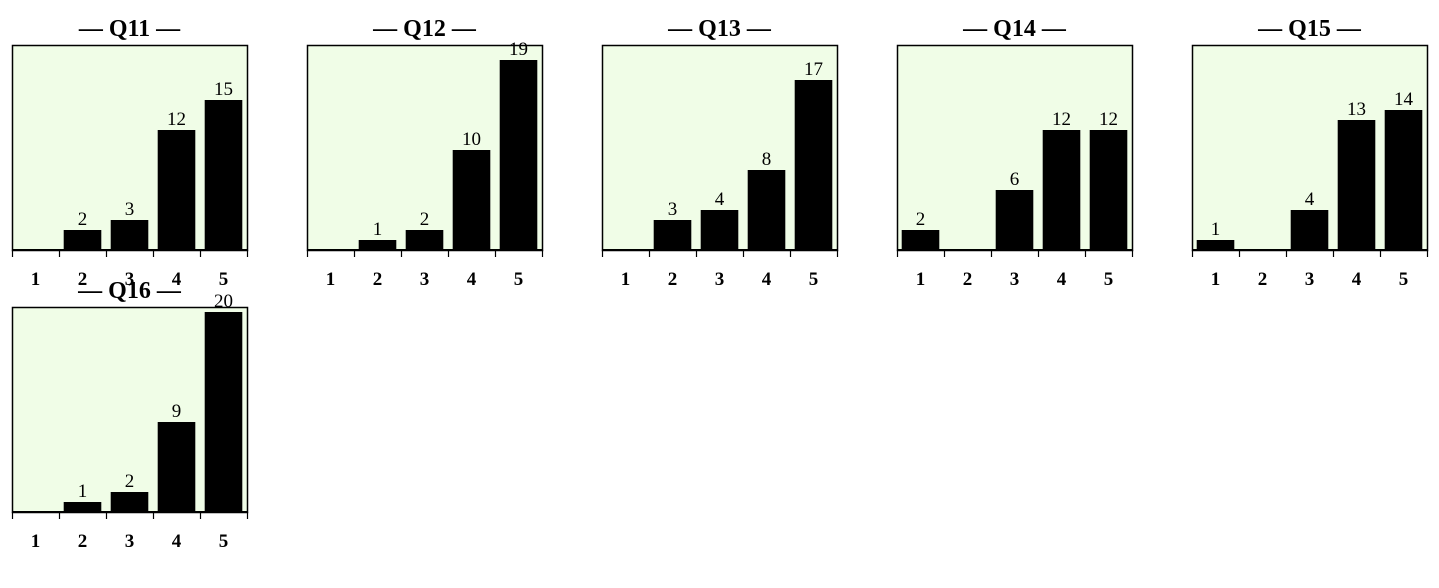 This screenshot has width=1439, height=588. Describe the element at coordinates (129, 291) in the screenshot. I see `chart-title: — Q16 —` at that location.